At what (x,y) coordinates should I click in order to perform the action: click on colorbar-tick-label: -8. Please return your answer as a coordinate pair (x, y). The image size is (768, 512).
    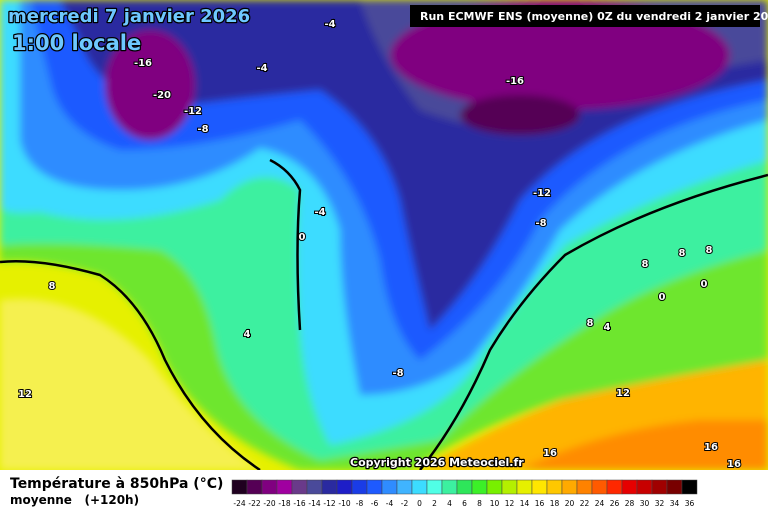
    Looking at the image, I should click on (360, 503).